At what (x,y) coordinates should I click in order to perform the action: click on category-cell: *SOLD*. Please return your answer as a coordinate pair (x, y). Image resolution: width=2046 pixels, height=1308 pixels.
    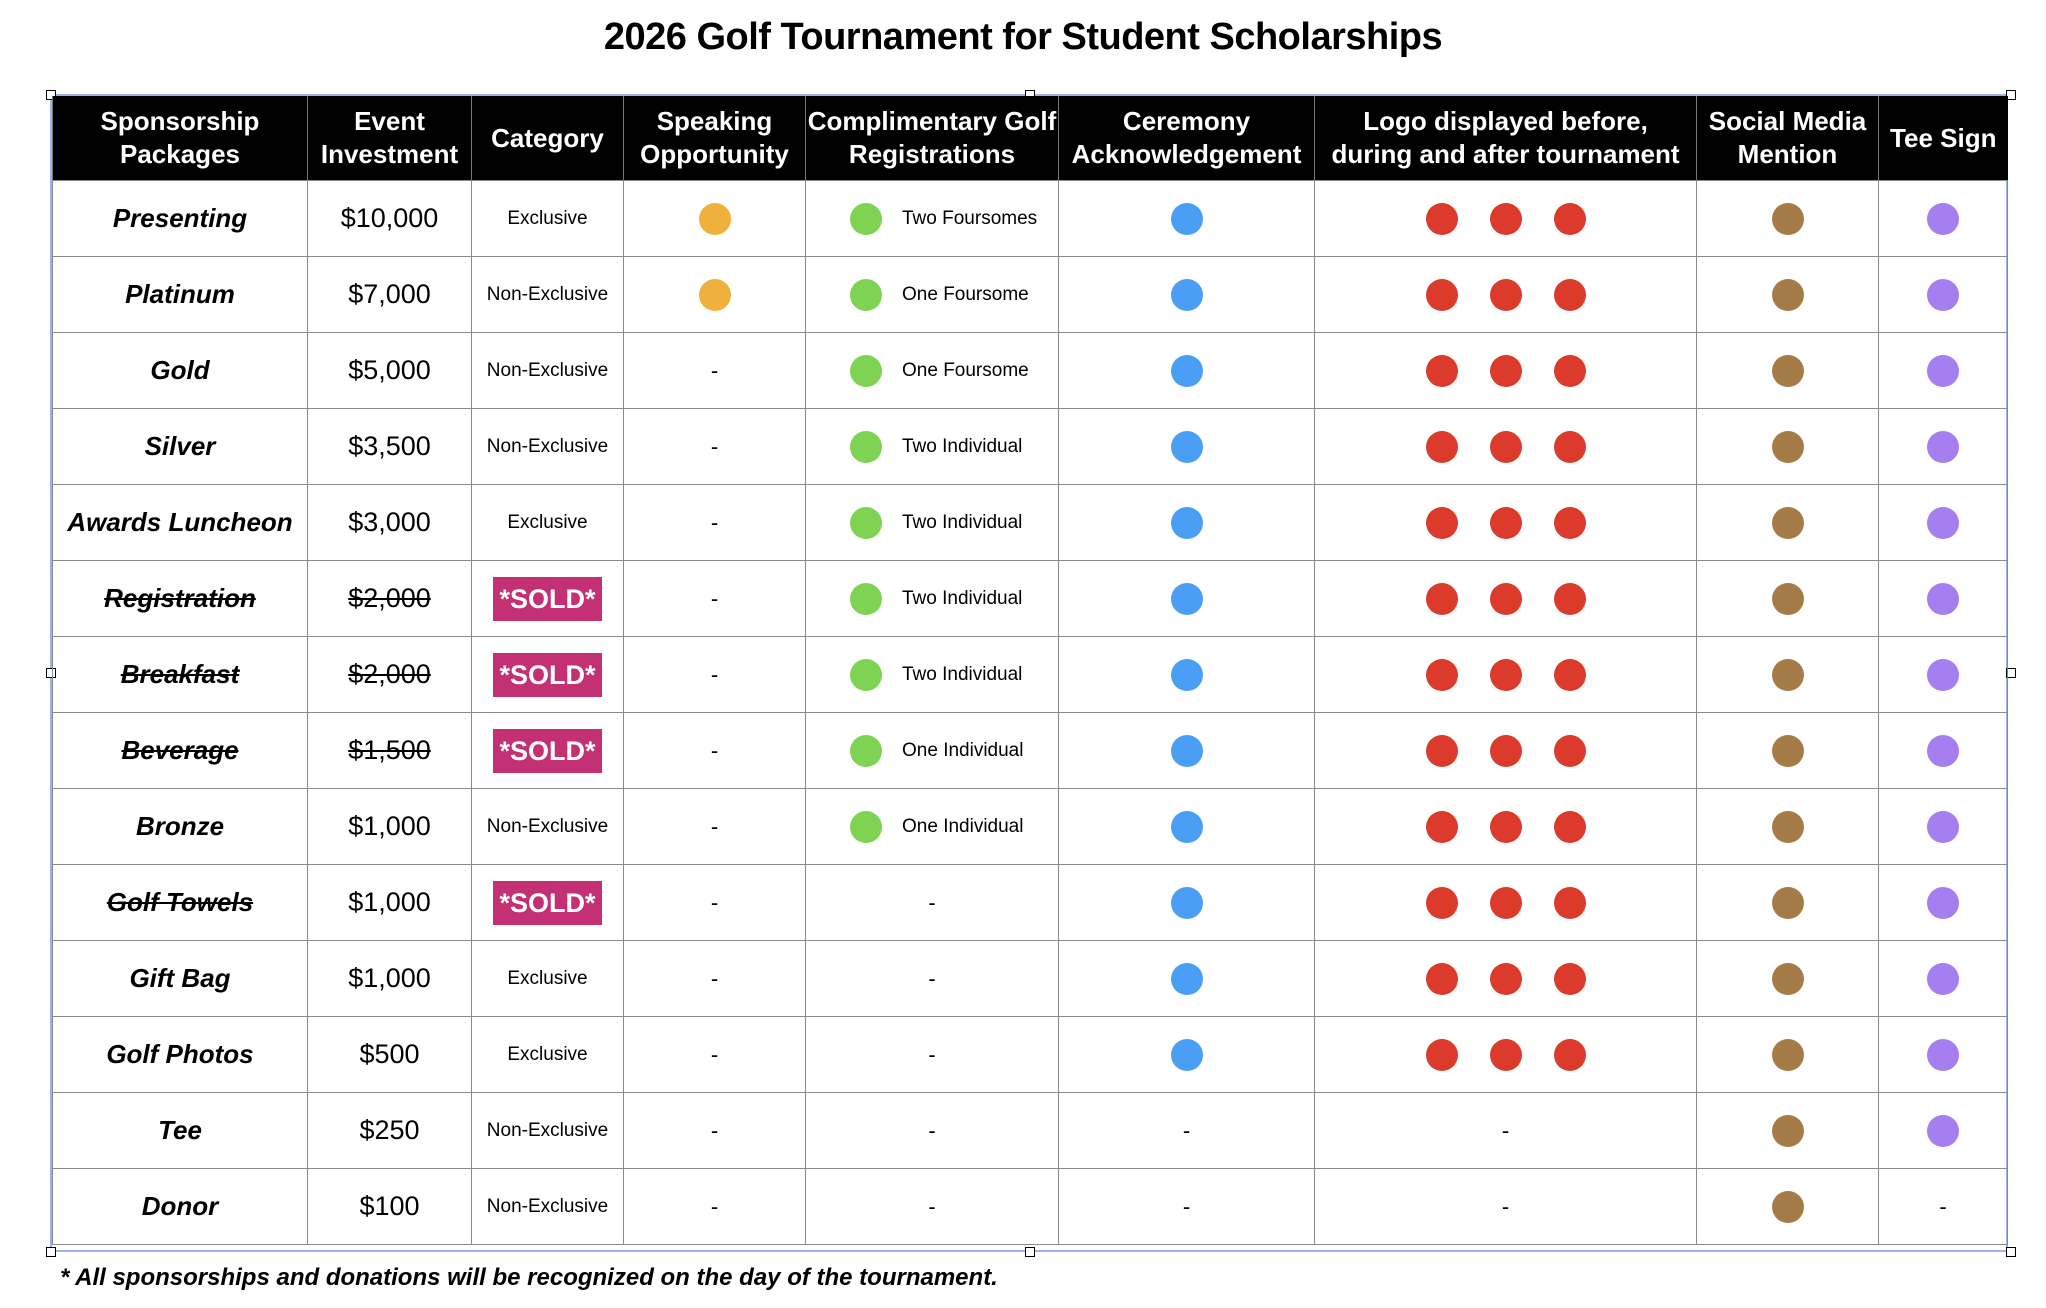
    Looking at the image, I should click on (547, 598).